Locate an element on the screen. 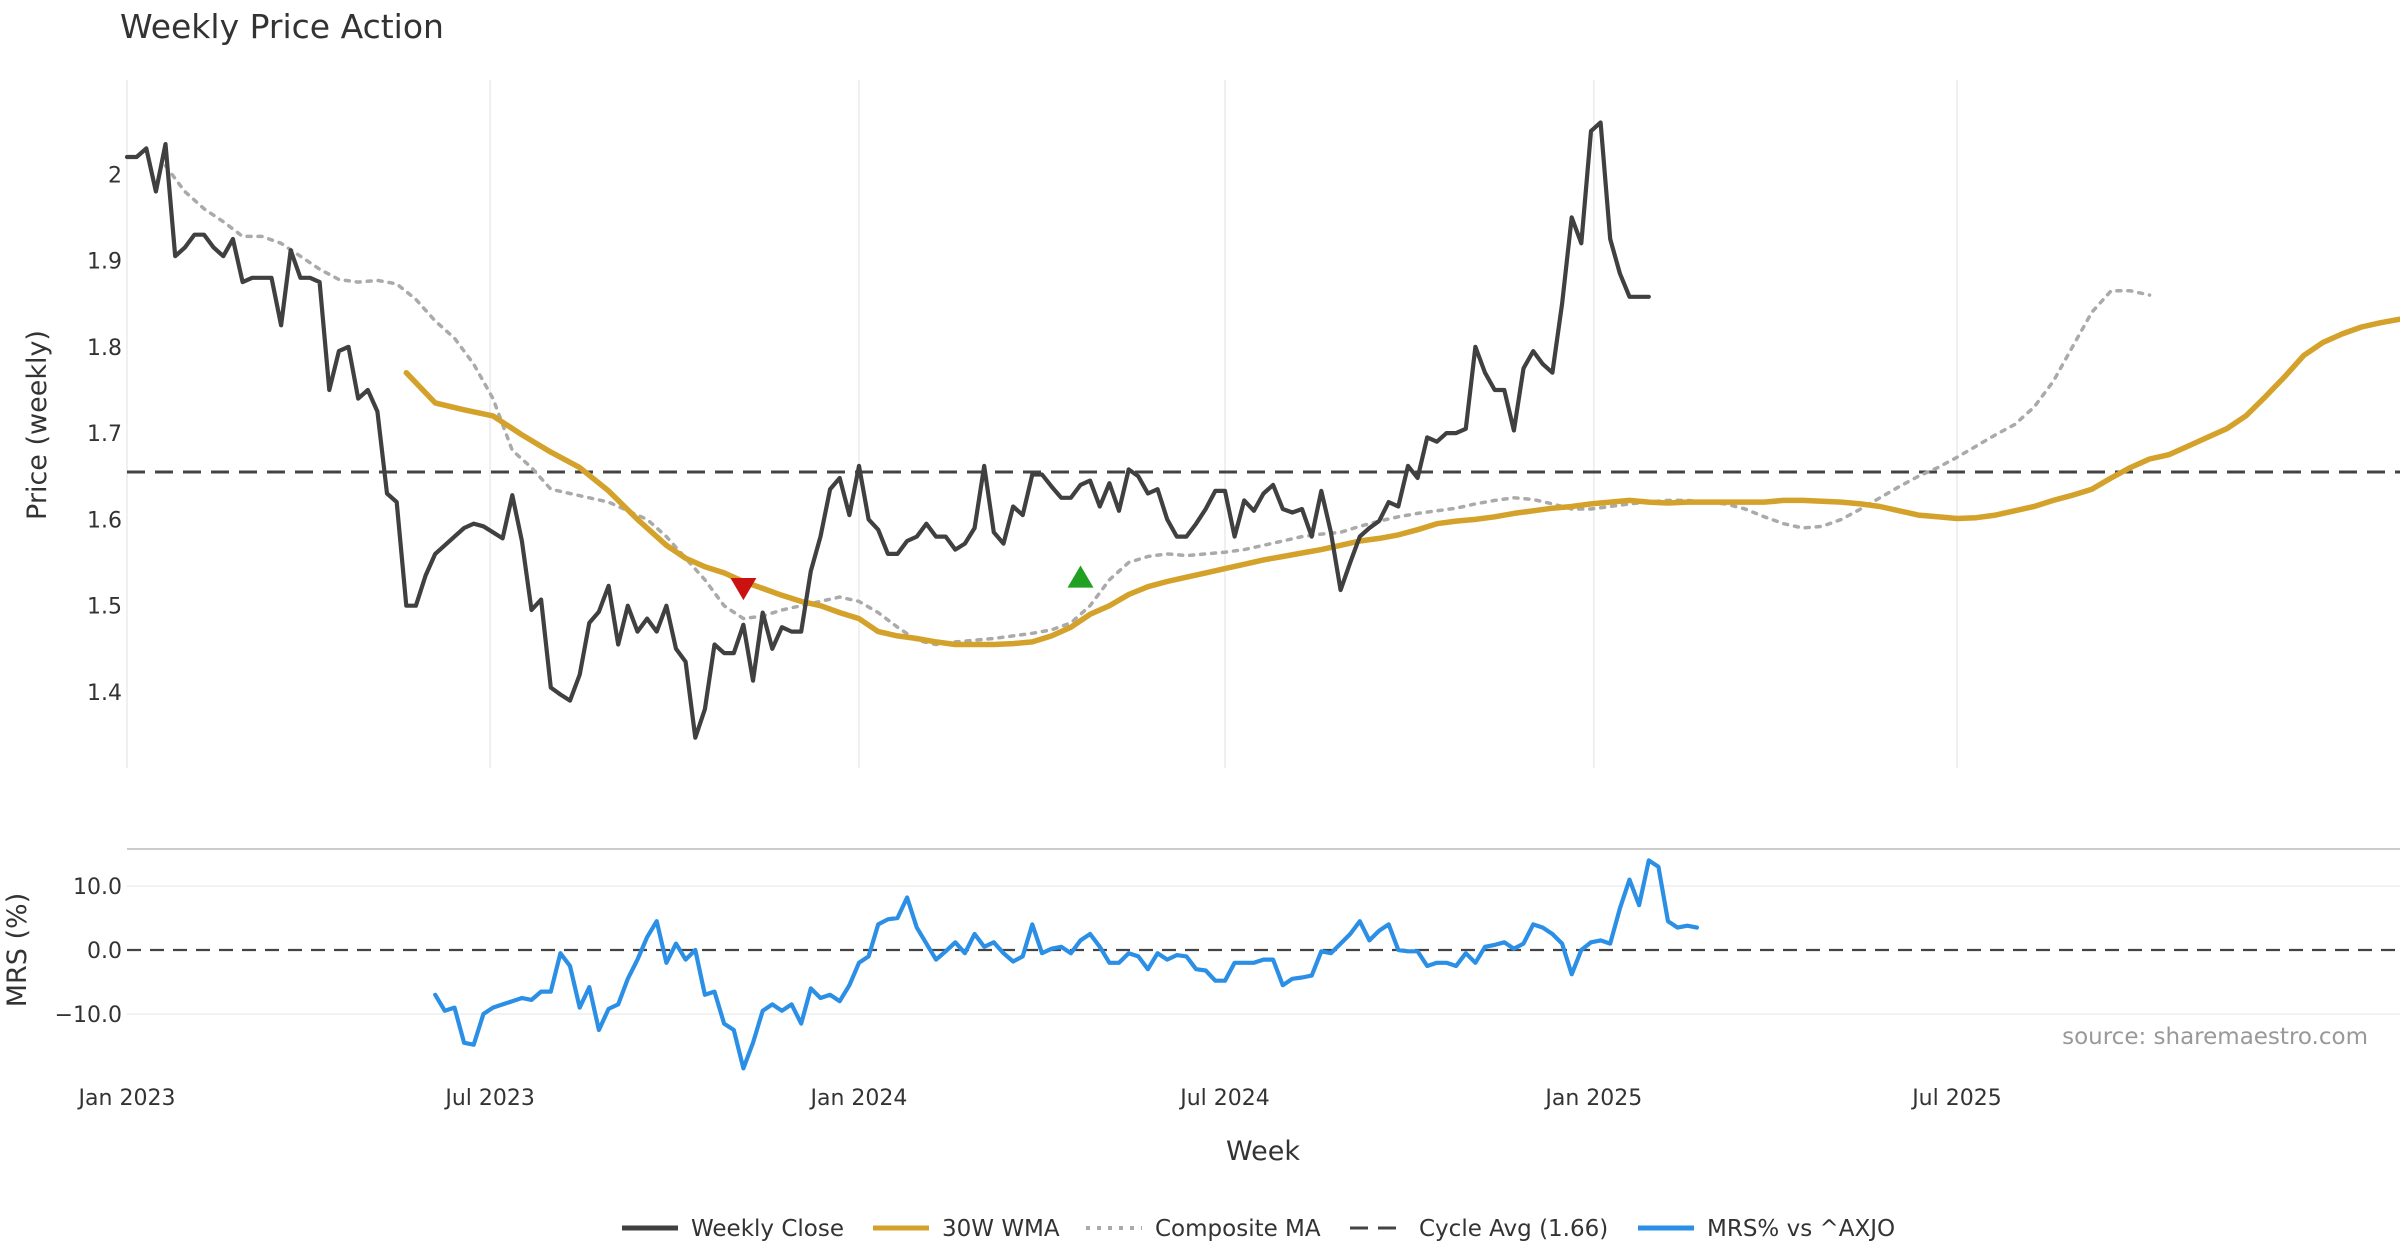  sell-signal-marker is located at coordinates (743, 589).